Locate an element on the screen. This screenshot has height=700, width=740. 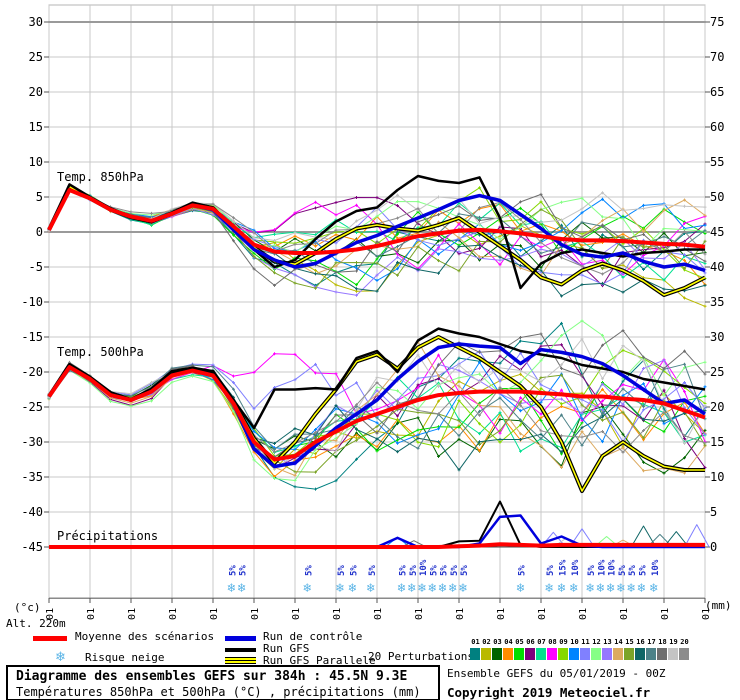
right-axis-tick-label: 70 is located at coordinates (717, 57).